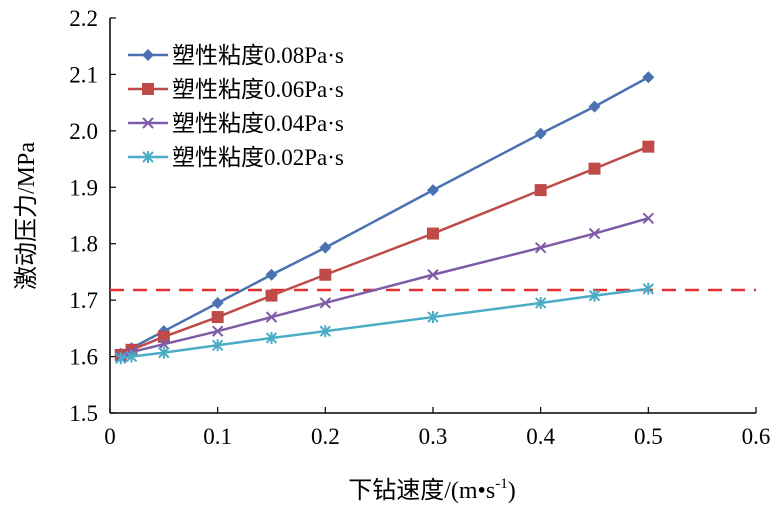  What do you see at coordinates (83, 18) in the screenshot?
I see `y-tick-label: 2.2` at bounding box center [83, 18].